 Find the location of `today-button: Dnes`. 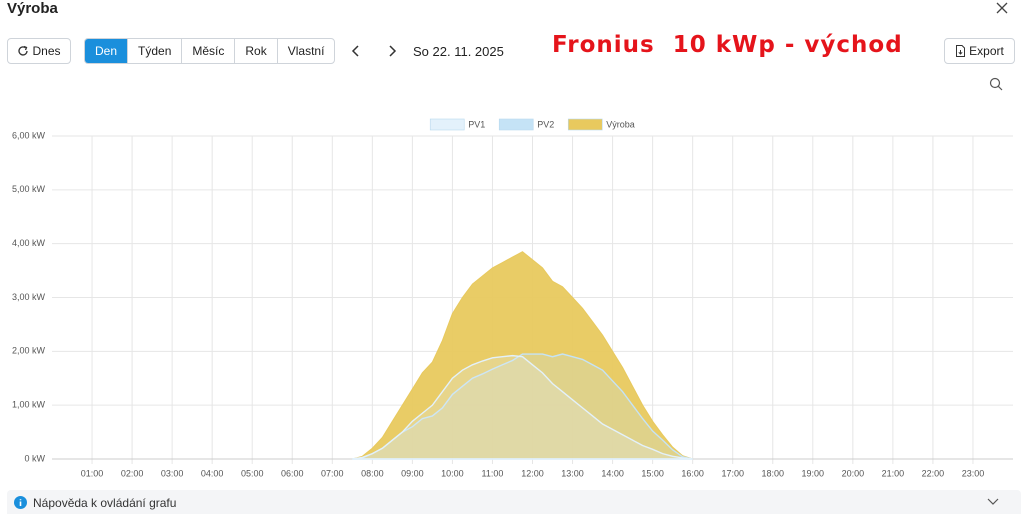

today-button: Dnes is located at coordinates (39, 51).